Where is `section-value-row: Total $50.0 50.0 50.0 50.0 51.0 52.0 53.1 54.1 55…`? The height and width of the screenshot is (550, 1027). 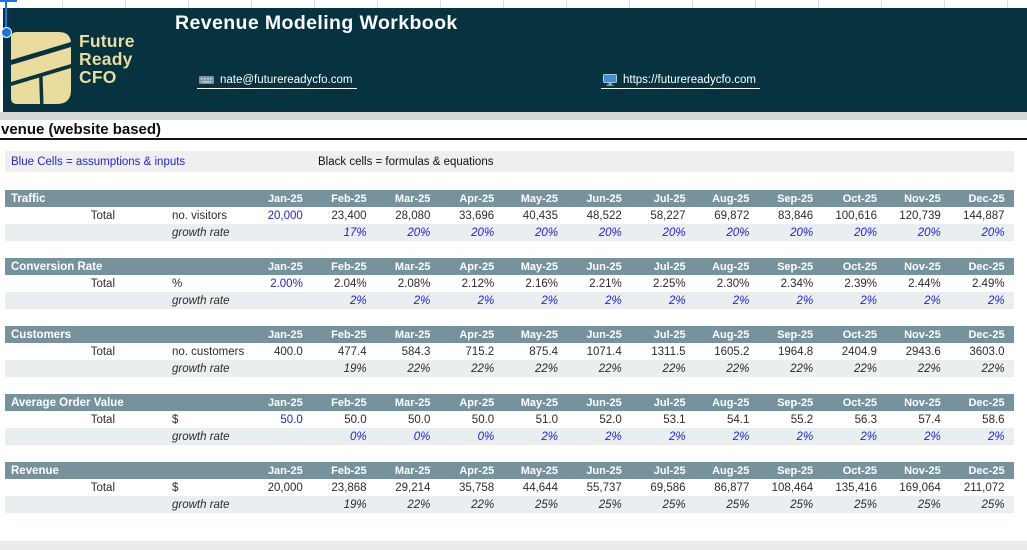
section-value-row: Total $50.0 50.0 50.0 50.0 51.0 52.0 53.1 54.1 55… is located at coordinates (509, 419).